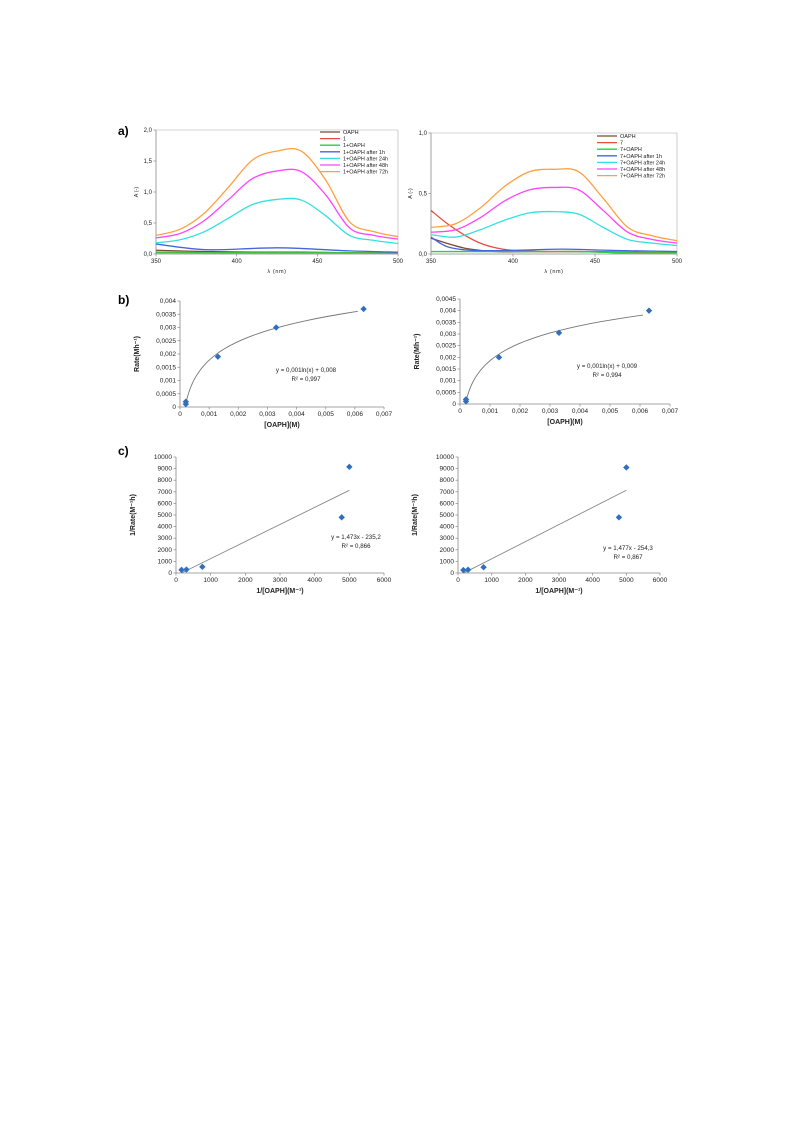  What do you see at coordinates (525, 580) in the screenshot?
I see `x-tick-label: 2000` at bounding box center [525, 580].